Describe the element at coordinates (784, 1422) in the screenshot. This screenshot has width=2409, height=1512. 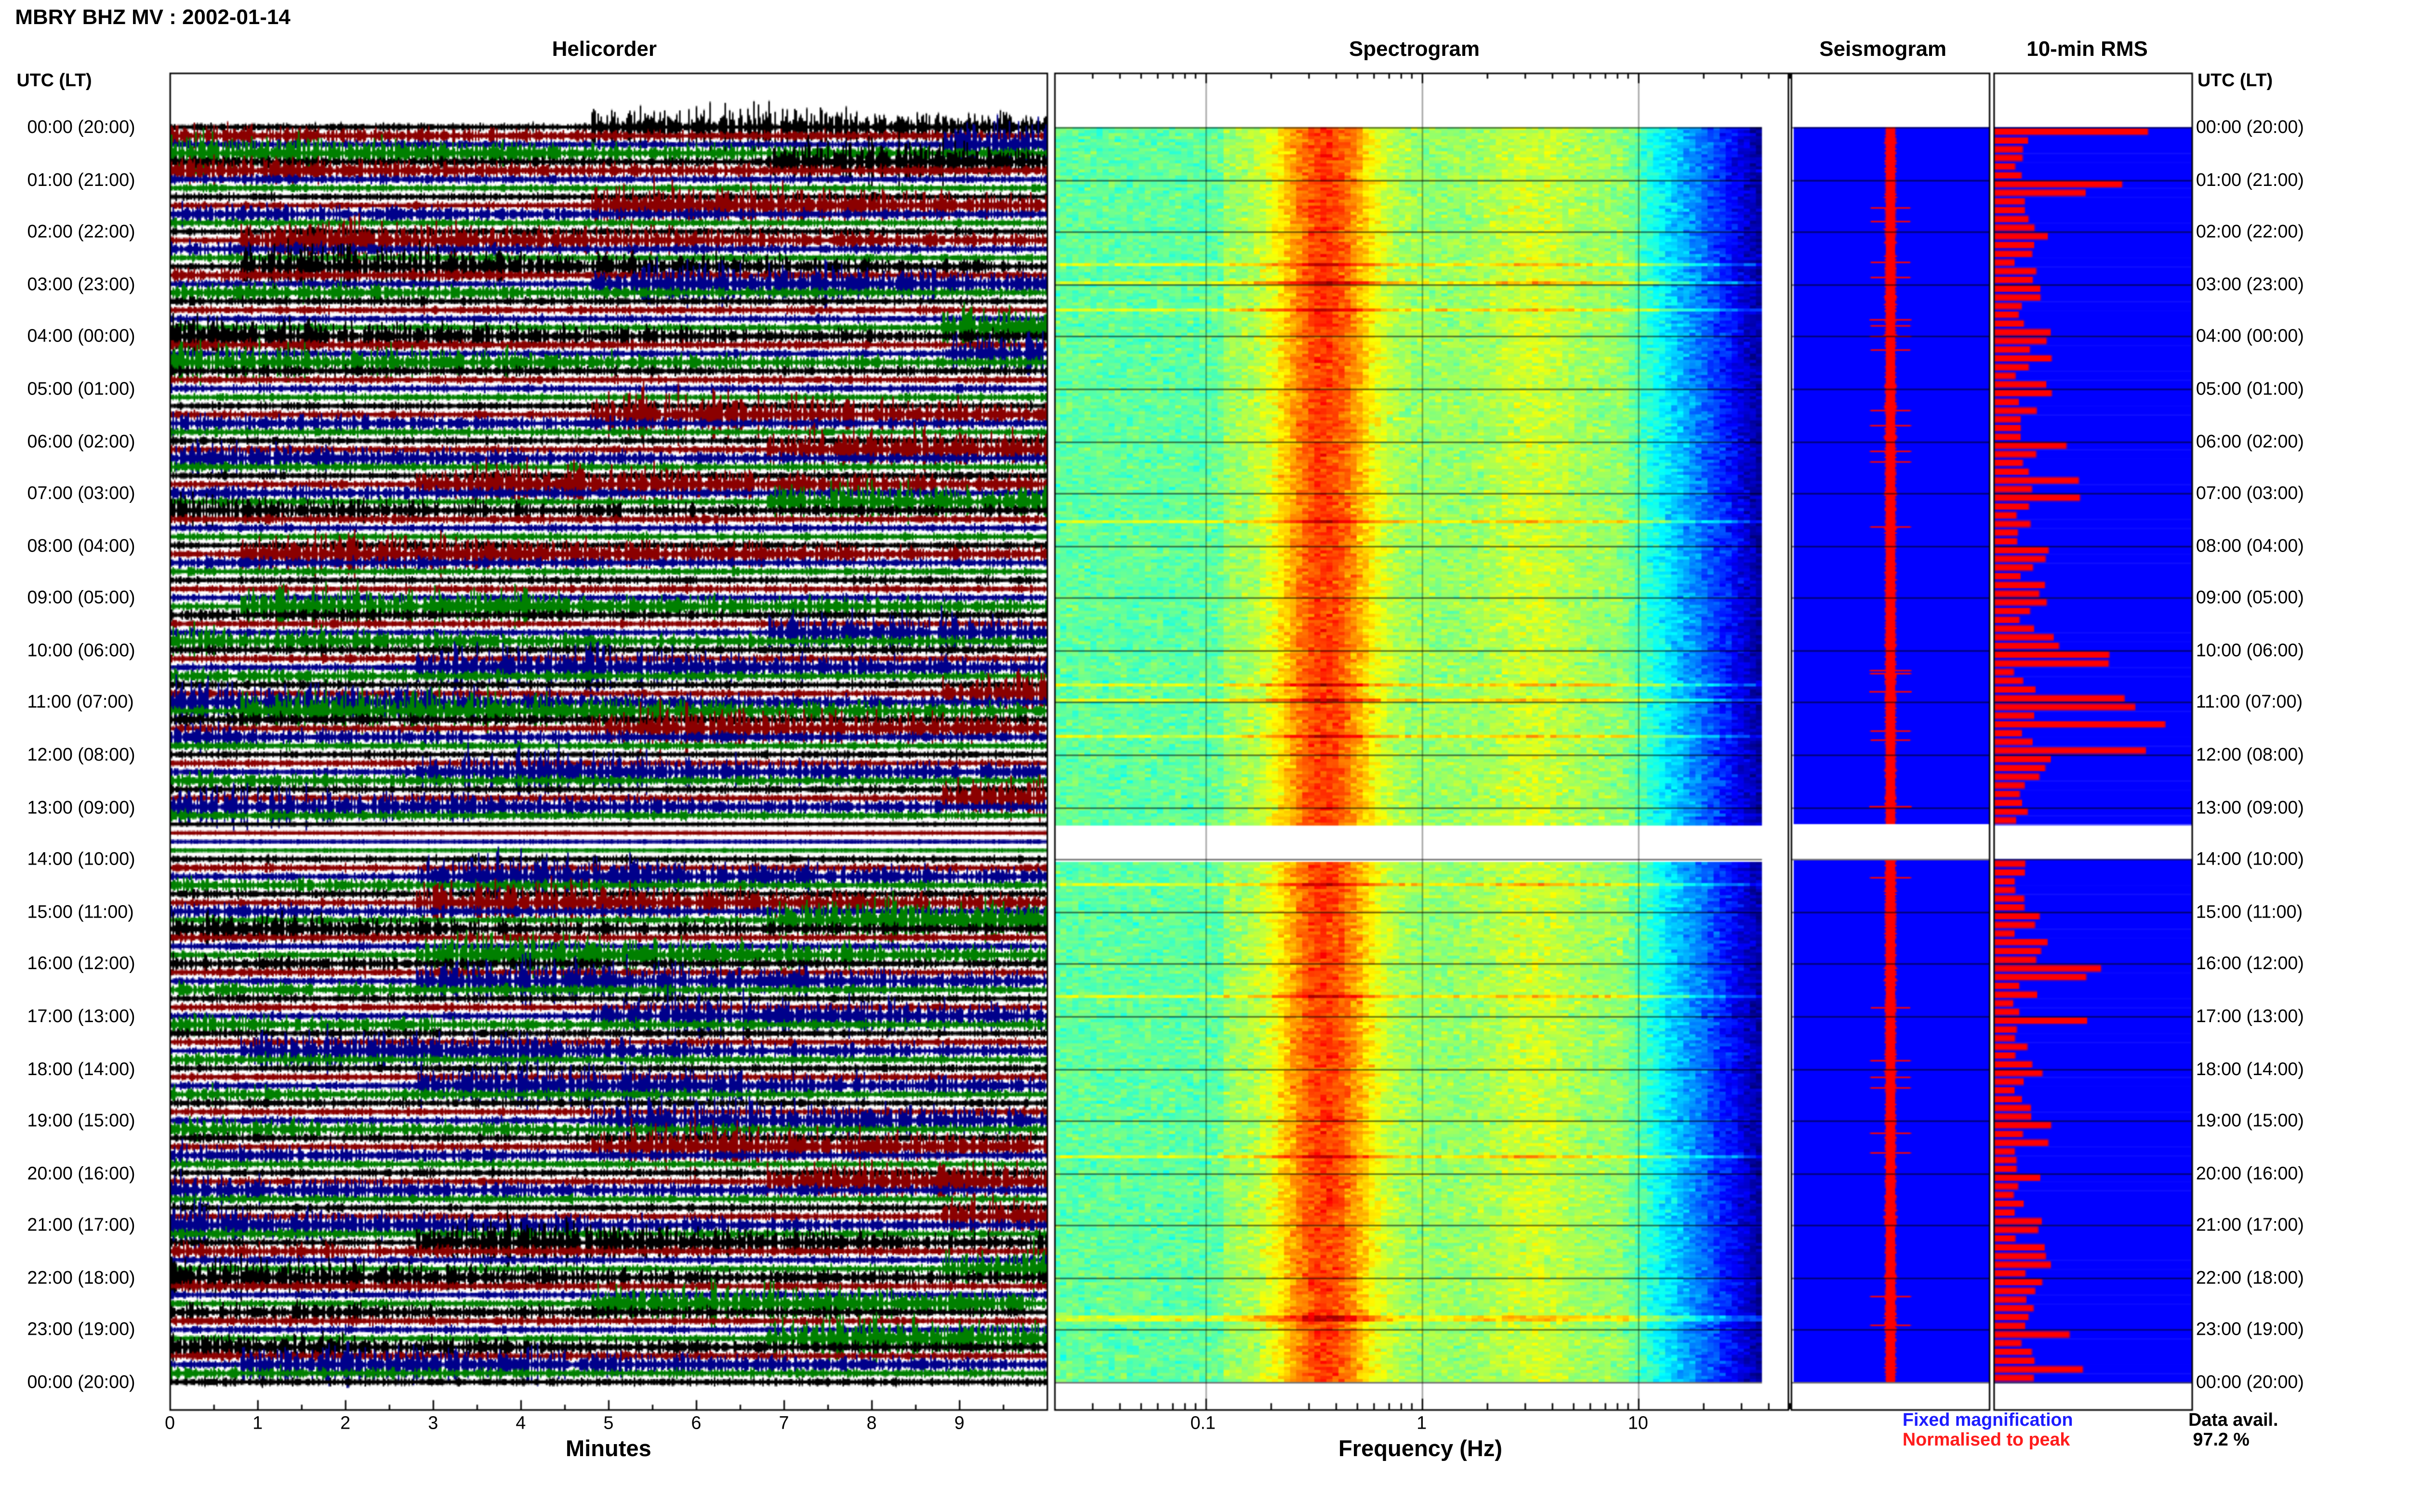
I see `helicorder-x-tick: 7` at that location.